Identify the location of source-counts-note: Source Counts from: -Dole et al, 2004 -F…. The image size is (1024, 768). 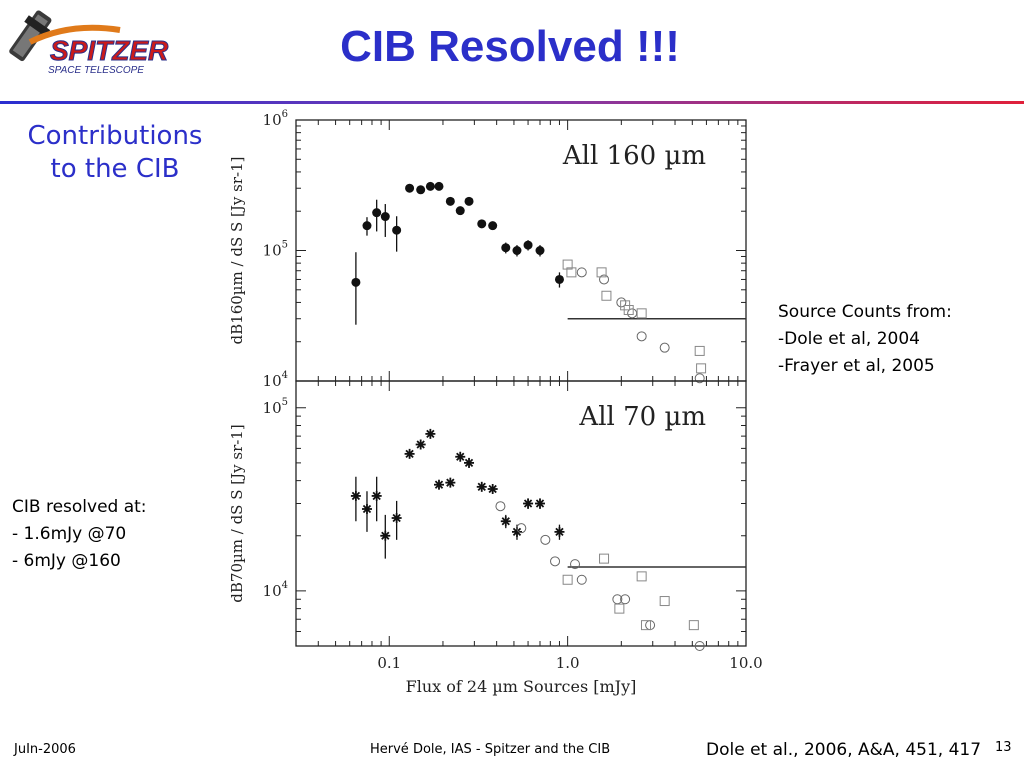
(898, 339).